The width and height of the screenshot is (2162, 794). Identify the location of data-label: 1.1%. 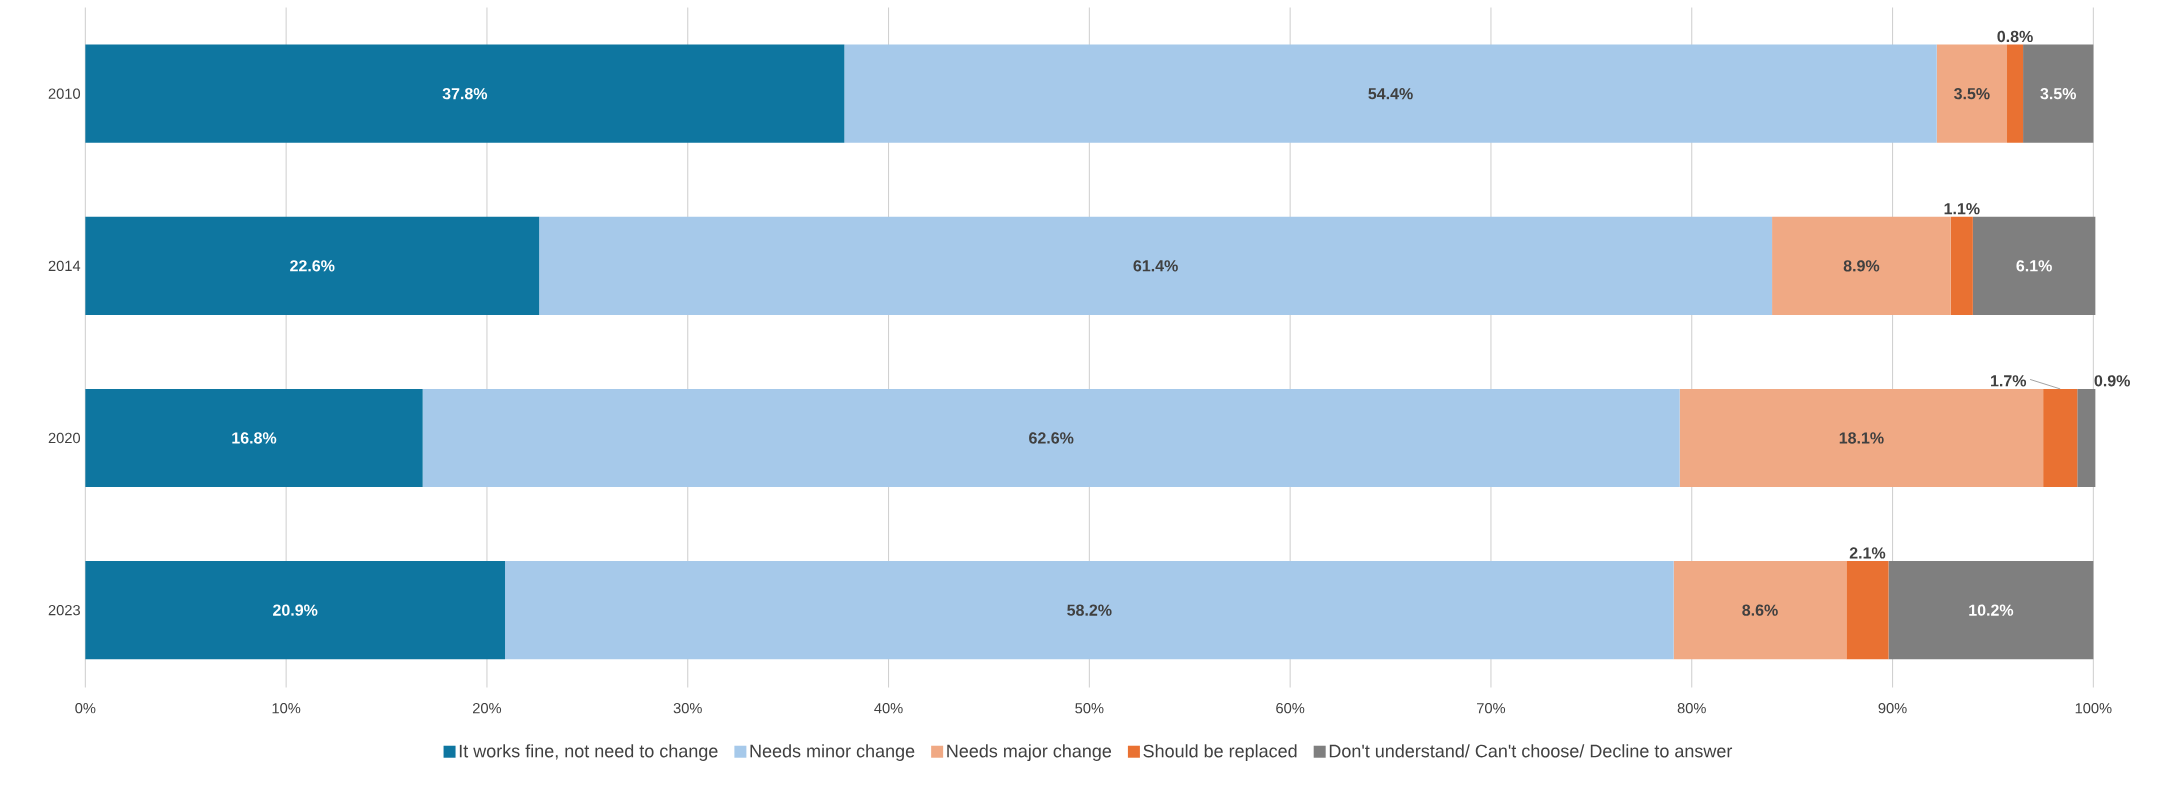
(1962, 209).